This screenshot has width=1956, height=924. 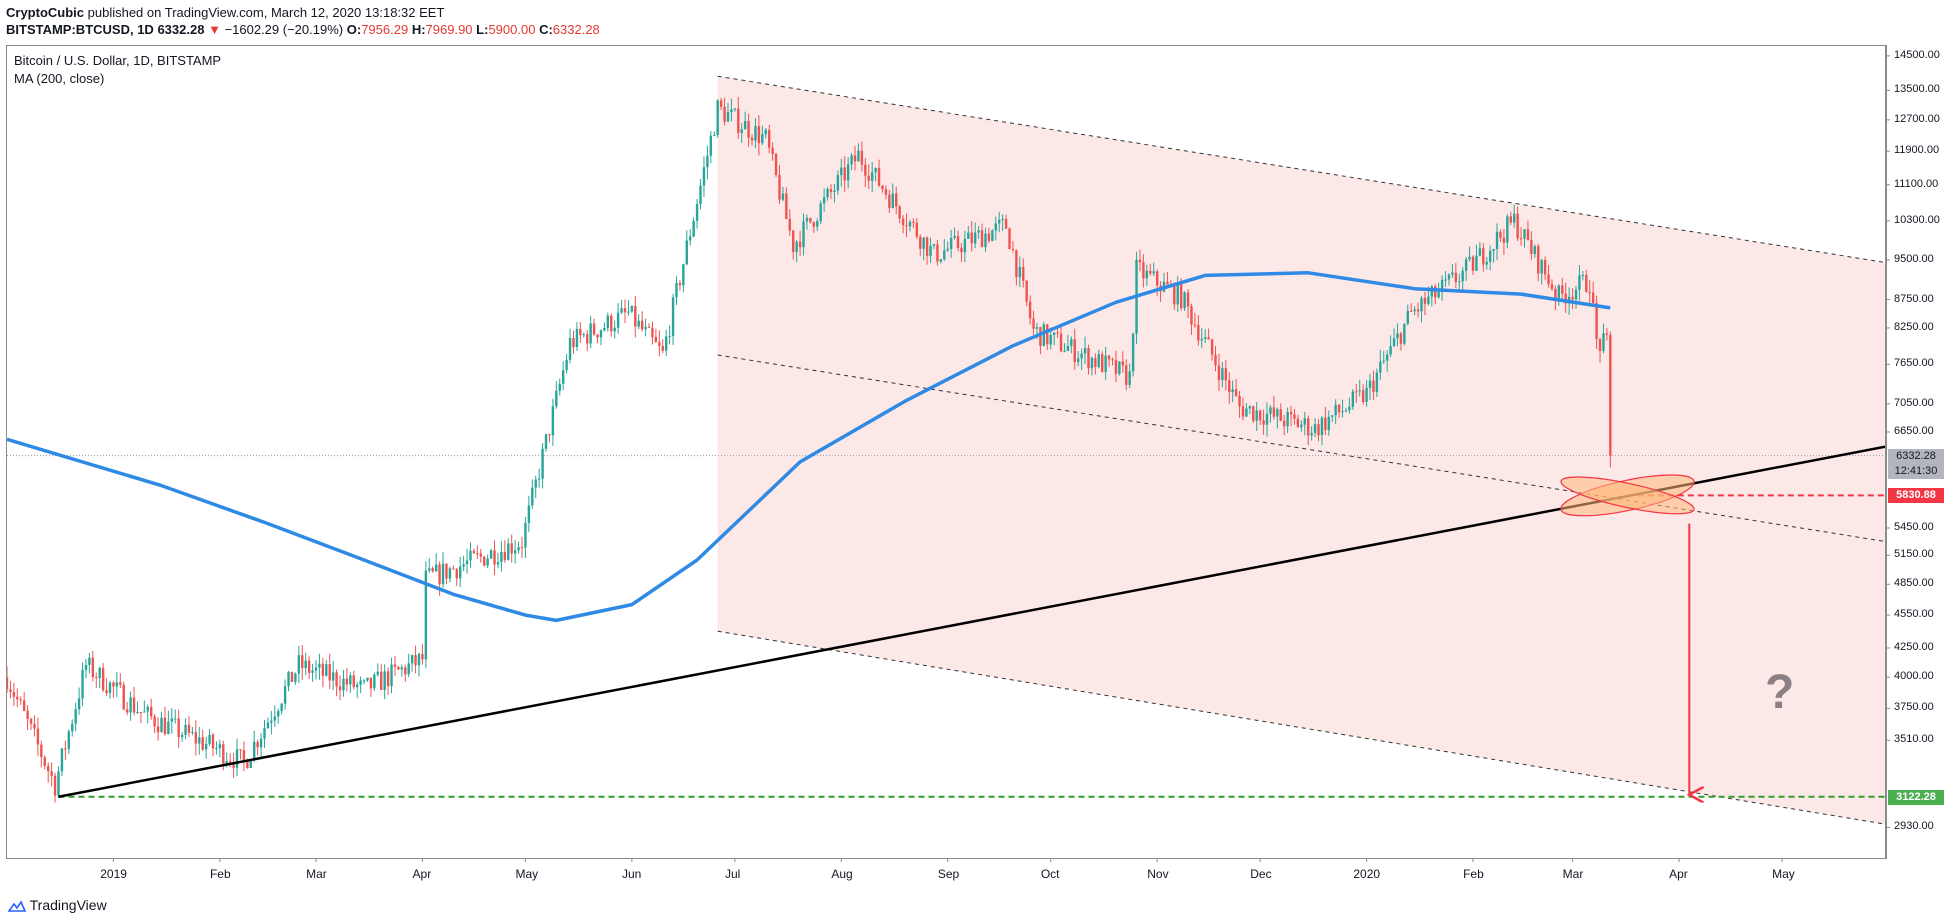 I want to click on price-axis-label: 2930.00, so click(x=1914, y=826).